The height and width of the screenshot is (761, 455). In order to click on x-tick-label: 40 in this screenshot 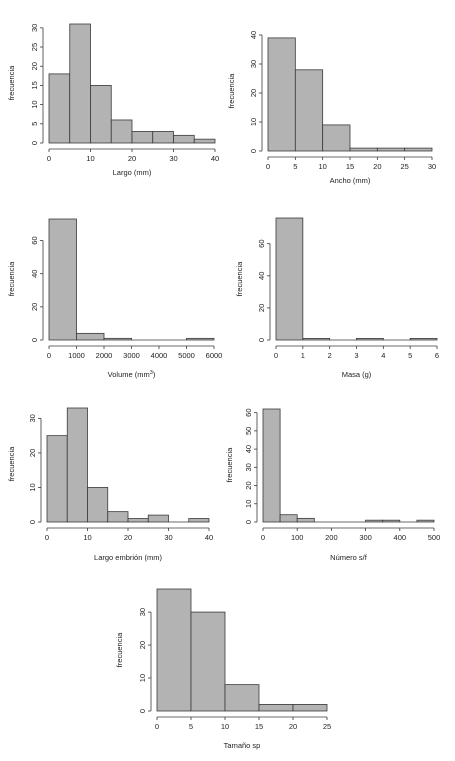, I will do `click(209, 537)`.